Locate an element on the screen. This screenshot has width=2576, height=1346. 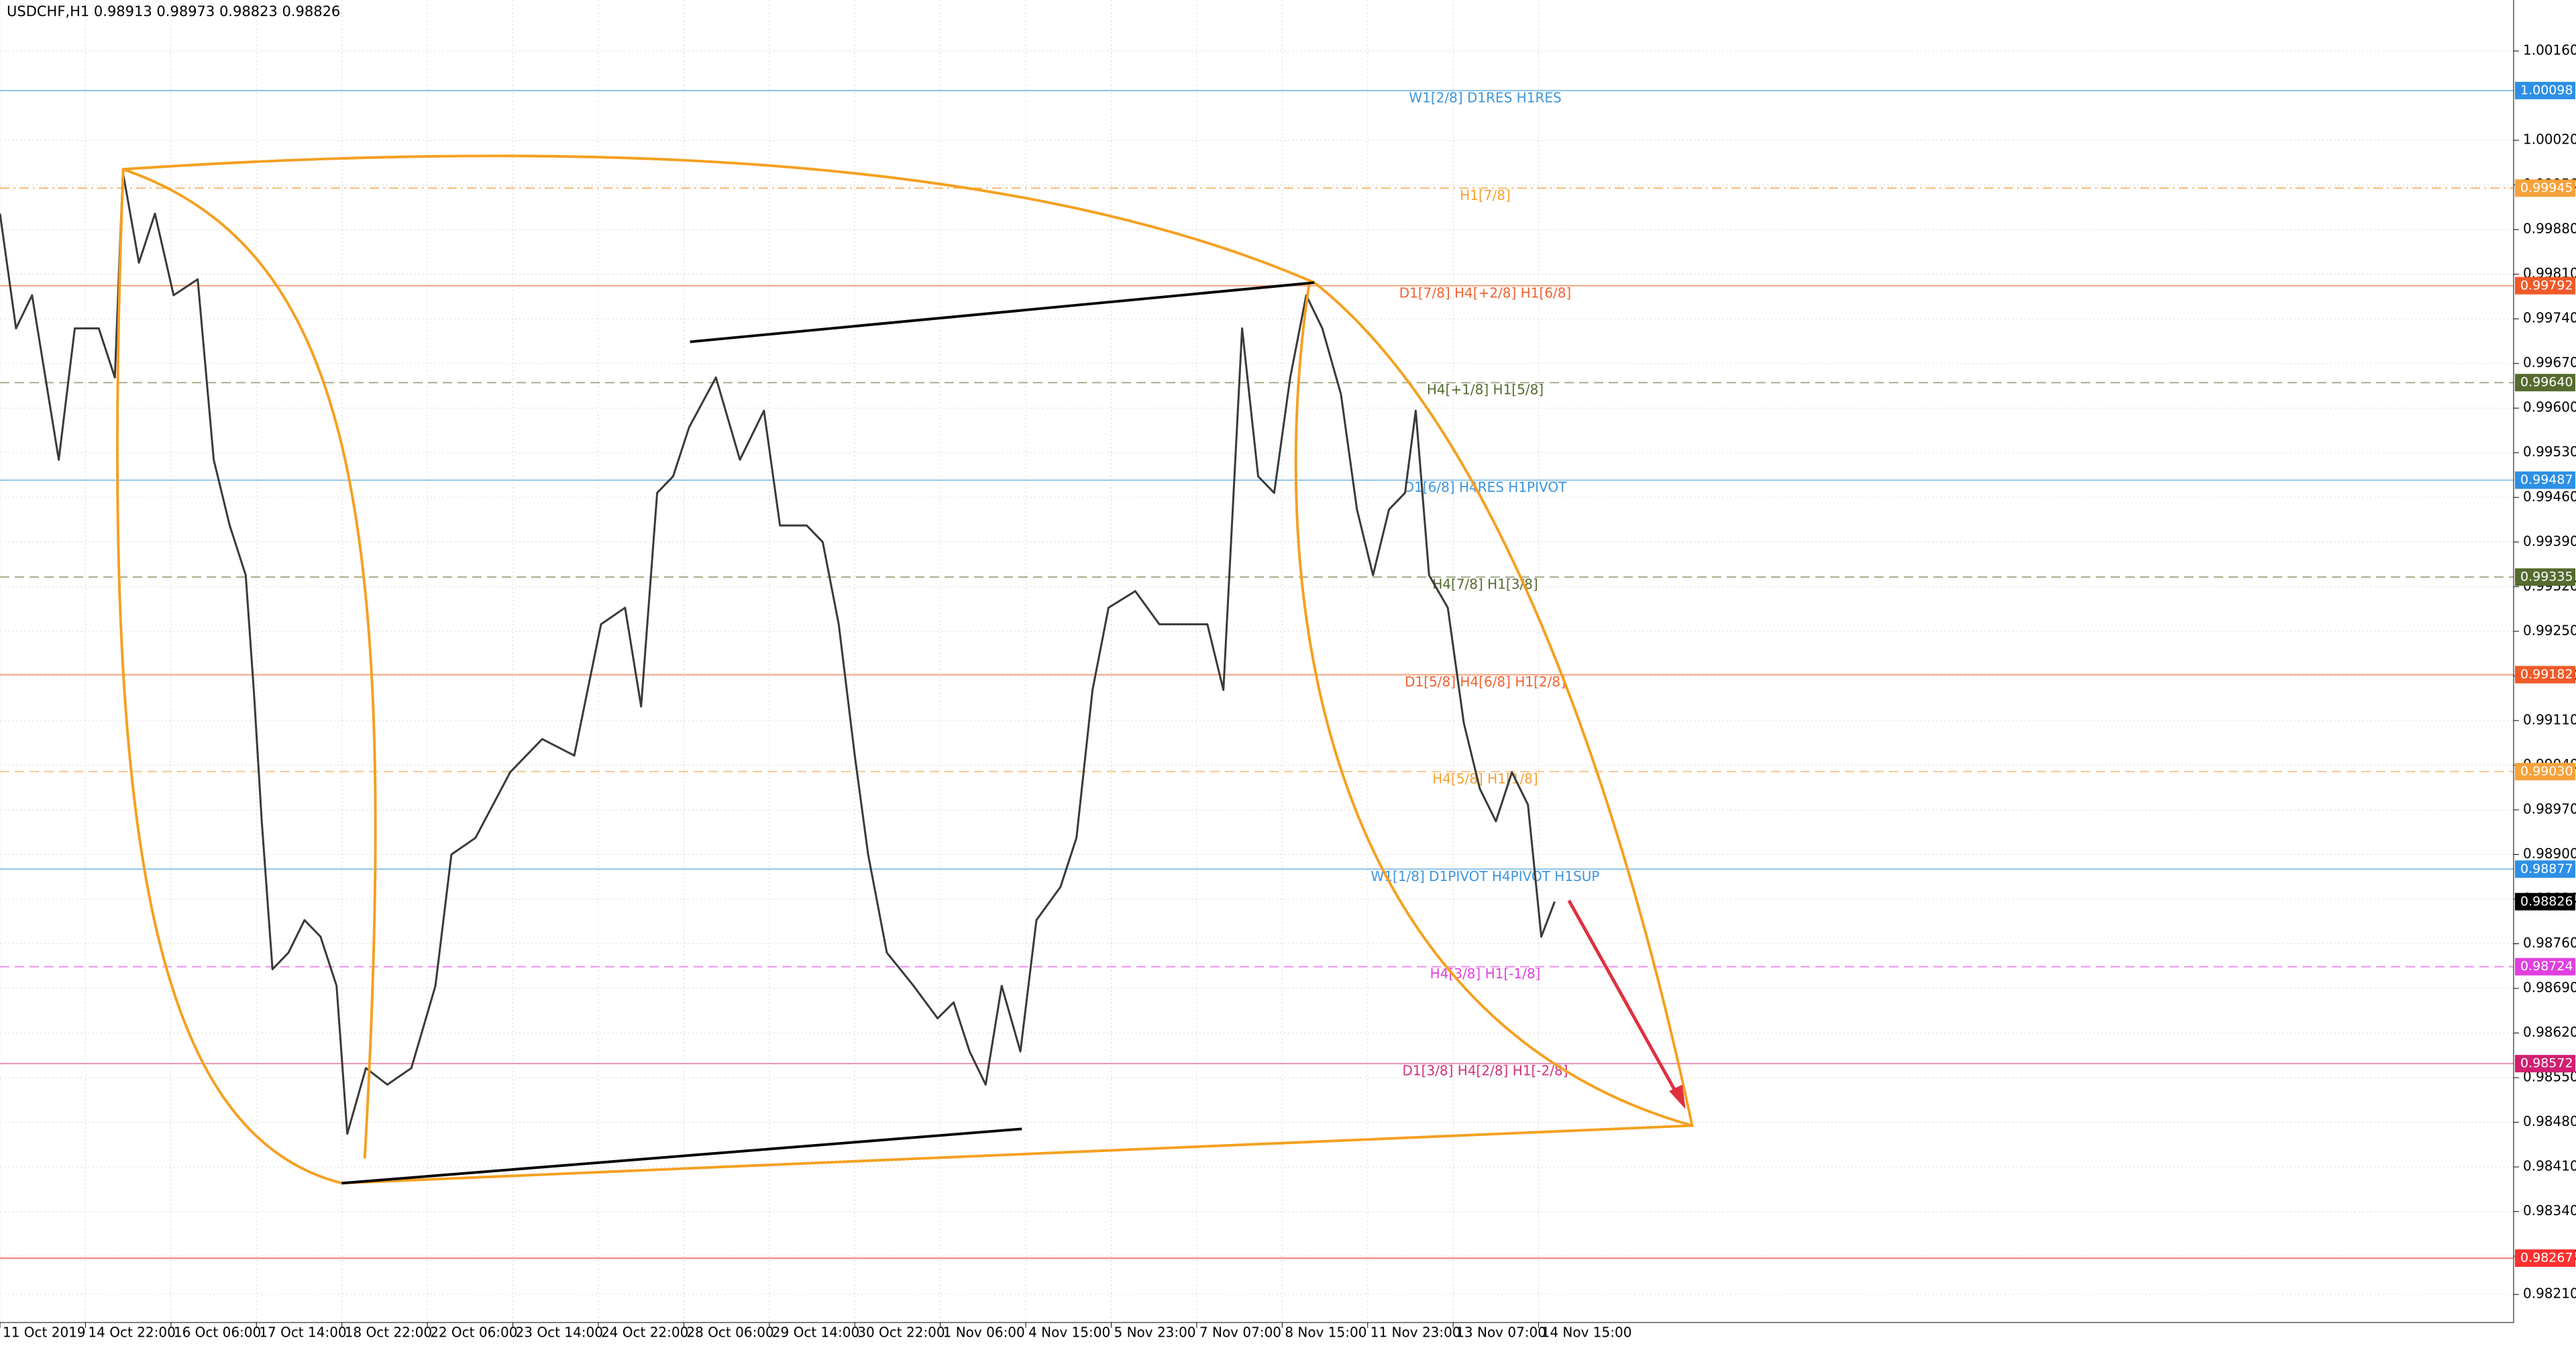
y-tick-label: 0.98410 is located at coordinates (2549, 1166).